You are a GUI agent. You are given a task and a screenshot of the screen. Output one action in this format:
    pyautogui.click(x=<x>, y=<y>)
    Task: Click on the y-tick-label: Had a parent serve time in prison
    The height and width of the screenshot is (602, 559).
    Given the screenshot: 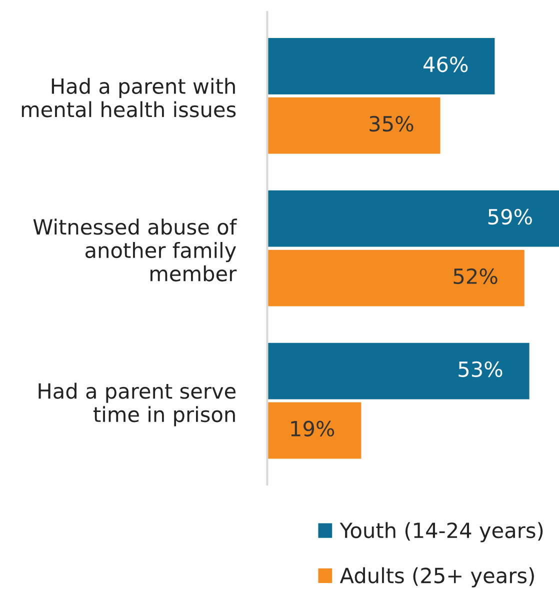 What is the action you would take?
    pyautogui.click(x=137, y=404)
    